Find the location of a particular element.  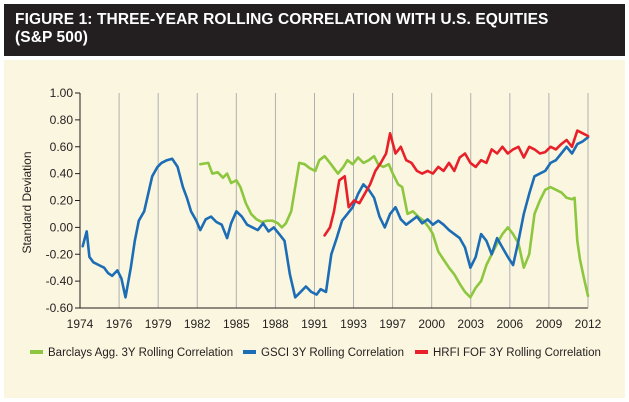

x-tick-label: 2012 is located at coordinates (588, 324).